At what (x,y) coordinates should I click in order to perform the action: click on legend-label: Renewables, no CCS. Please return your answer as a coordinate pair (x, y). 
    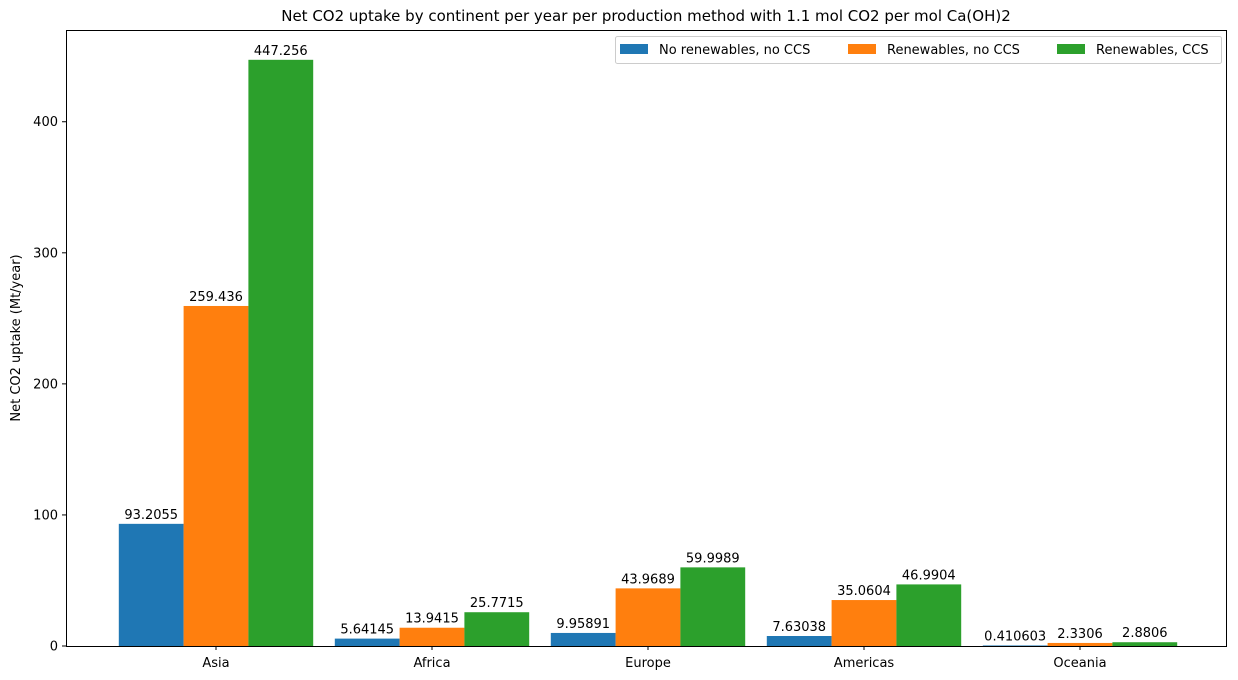
    Looking at the image, I should click on (953, 50).